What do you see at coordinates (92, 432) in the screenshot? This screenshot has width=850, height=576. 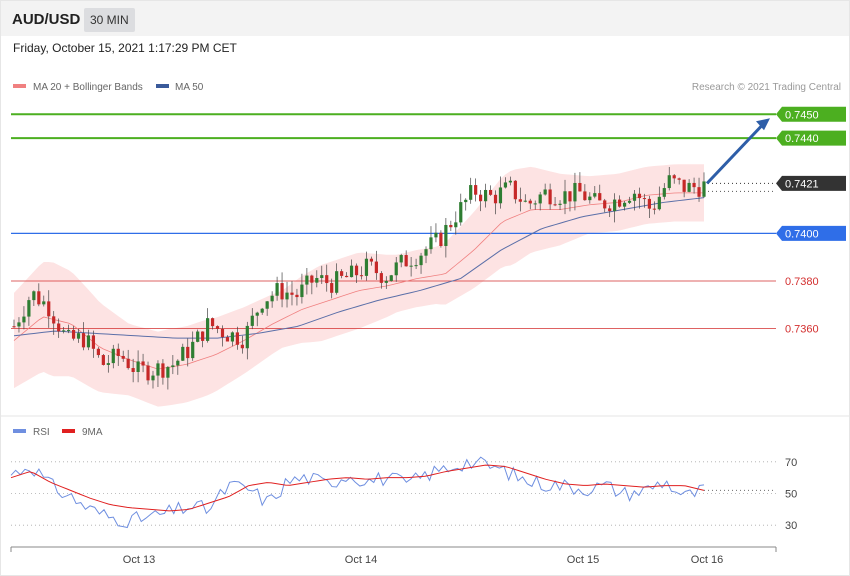 I see `rsi-ma-legend-label: 9MA` at bounding box center [92, 432].